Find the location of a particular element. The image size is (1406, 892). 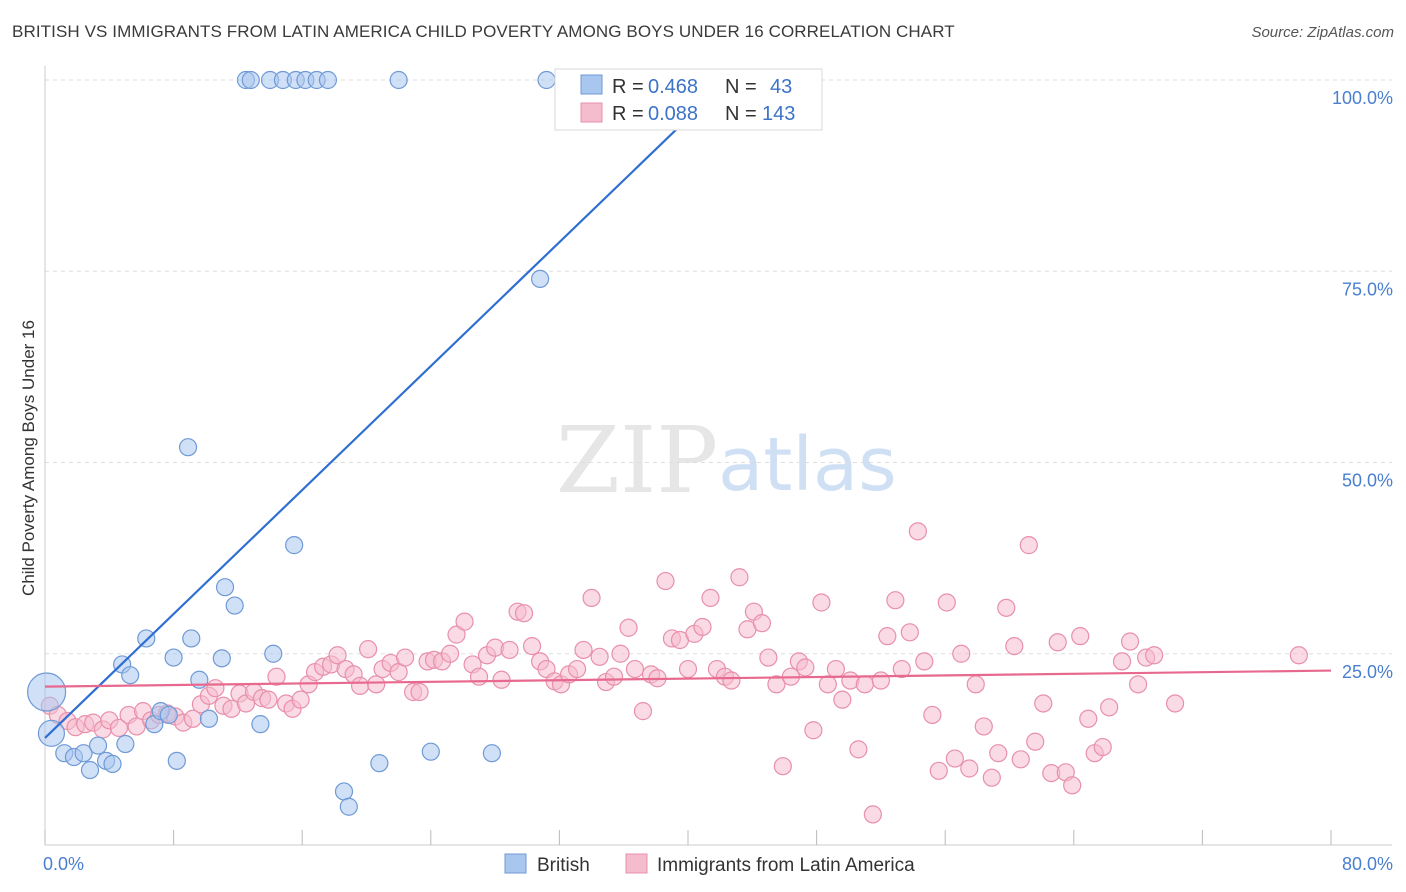

y-tick-label: 75.0% is located at coordinates (1367, 289).